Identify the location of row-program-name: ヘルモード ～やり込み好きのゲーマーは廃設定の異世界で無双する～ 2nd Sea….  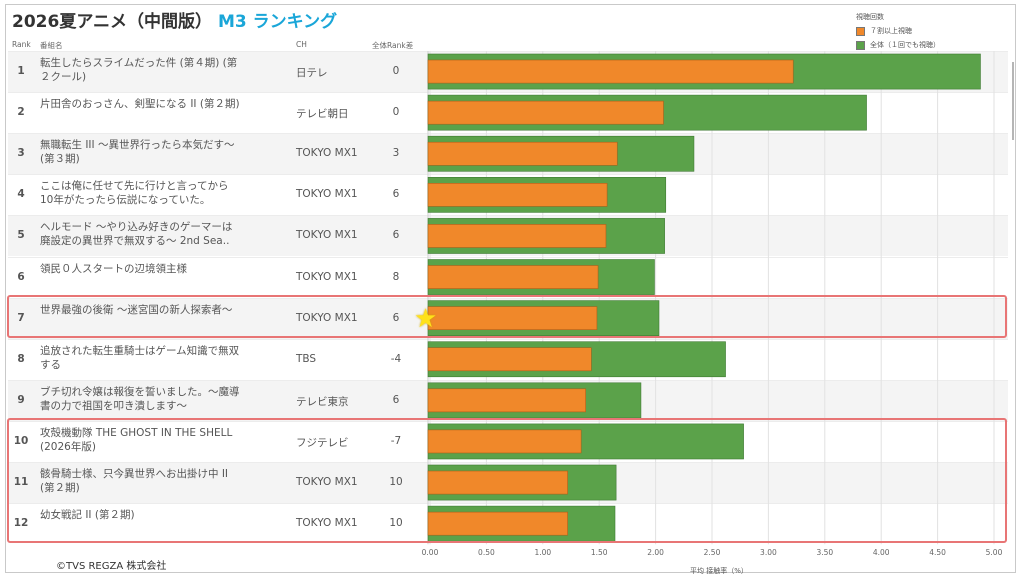
(136, 234).